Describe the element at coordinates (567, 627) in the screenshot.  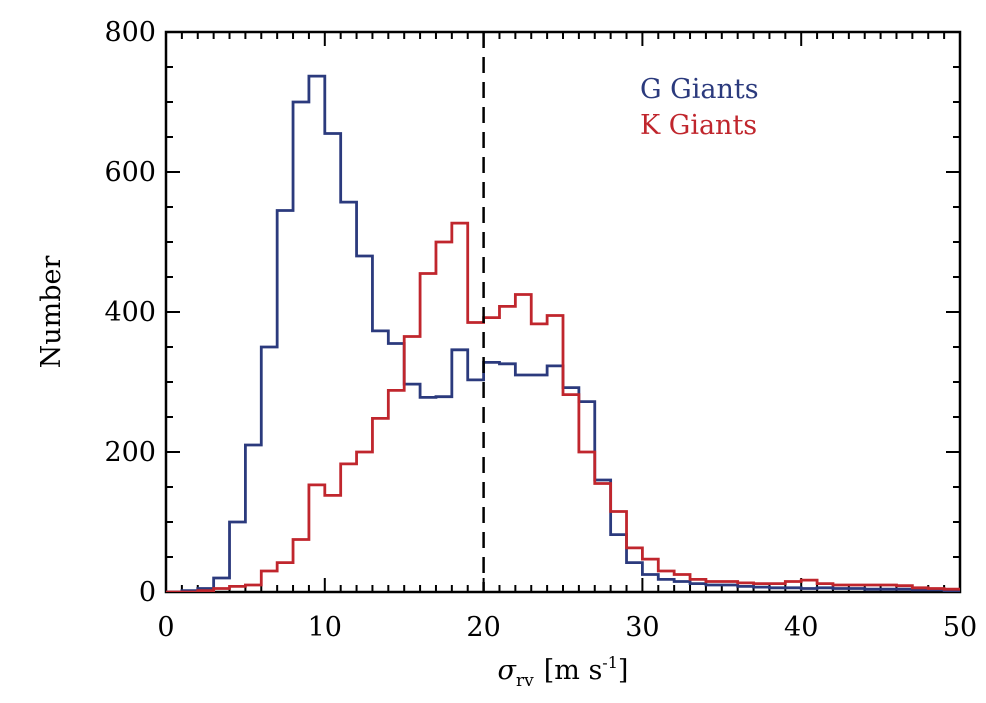
I see `x-tick-labels: 0 10 20 30 40 50` at that location.